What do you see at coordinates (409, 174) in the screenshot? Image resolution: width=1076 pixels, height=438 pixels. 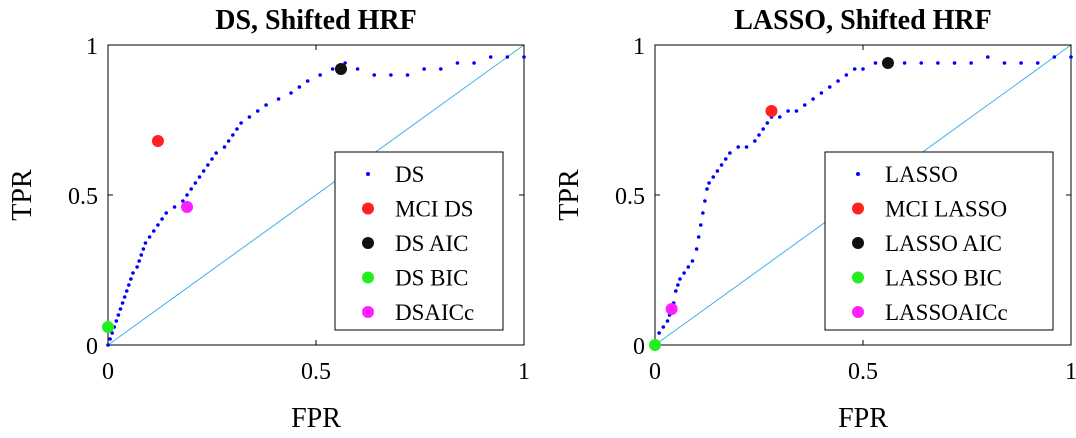 I see `legend-label: DS` at bounding box center [409, 174].